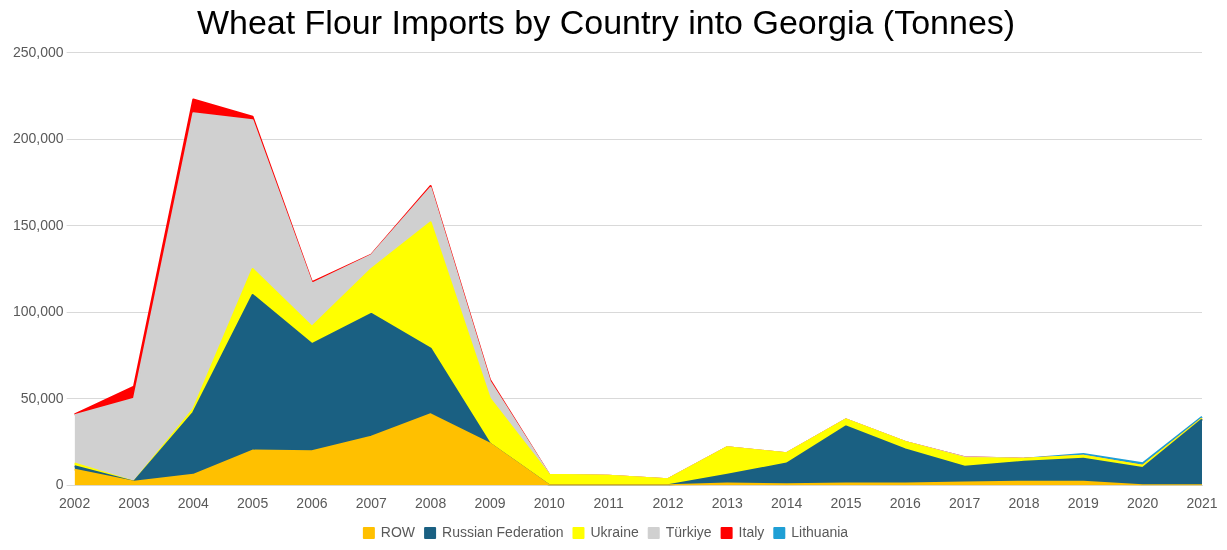 This screenshot has width=1227, height=550. What do you see at coordinates (1024, 503) in the screenshot?
I see `x-tick-label: 2018` at bounding box center [1024, 503].